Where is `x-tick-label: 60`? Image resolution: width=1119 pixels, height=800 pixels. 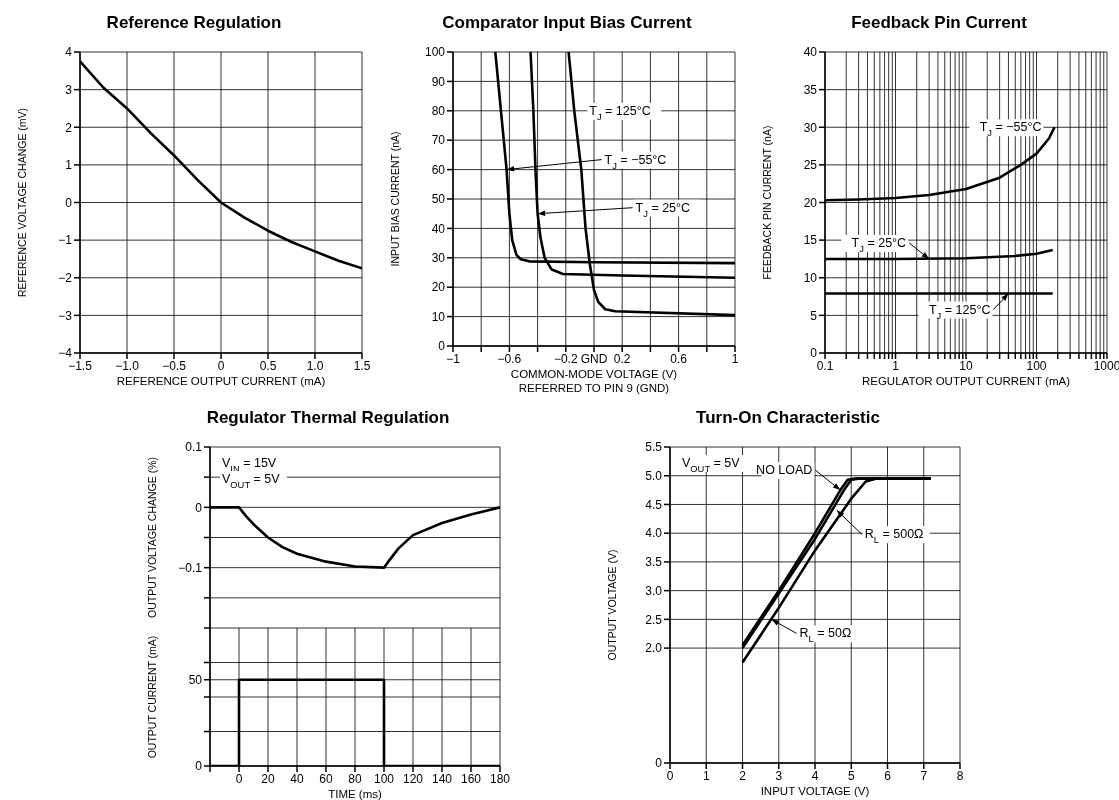 x-tick-label: 60 is located at coordinates (326, 778).